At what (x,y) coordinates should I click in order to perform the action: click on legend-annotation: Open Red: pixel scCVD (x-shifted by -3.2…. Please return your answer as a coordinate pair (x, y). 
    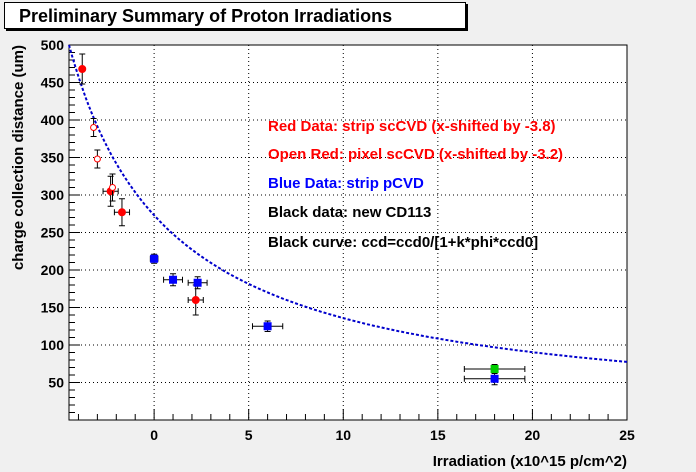
    Looking at the image, I should click on (415, 154).